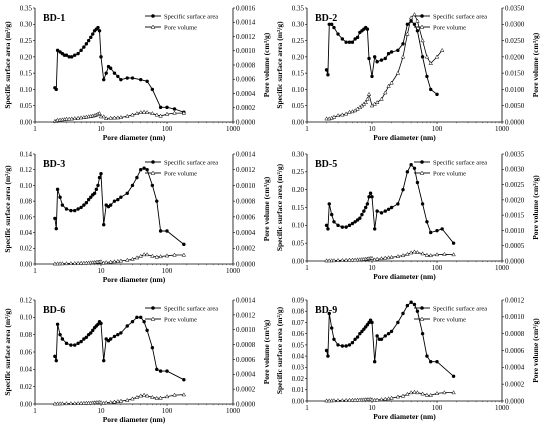 This screenshot has height=432, width=550. Describe the element at coordinates (298, 368) in the screenshot. I see `y-tick-label: 0.03` at that location.